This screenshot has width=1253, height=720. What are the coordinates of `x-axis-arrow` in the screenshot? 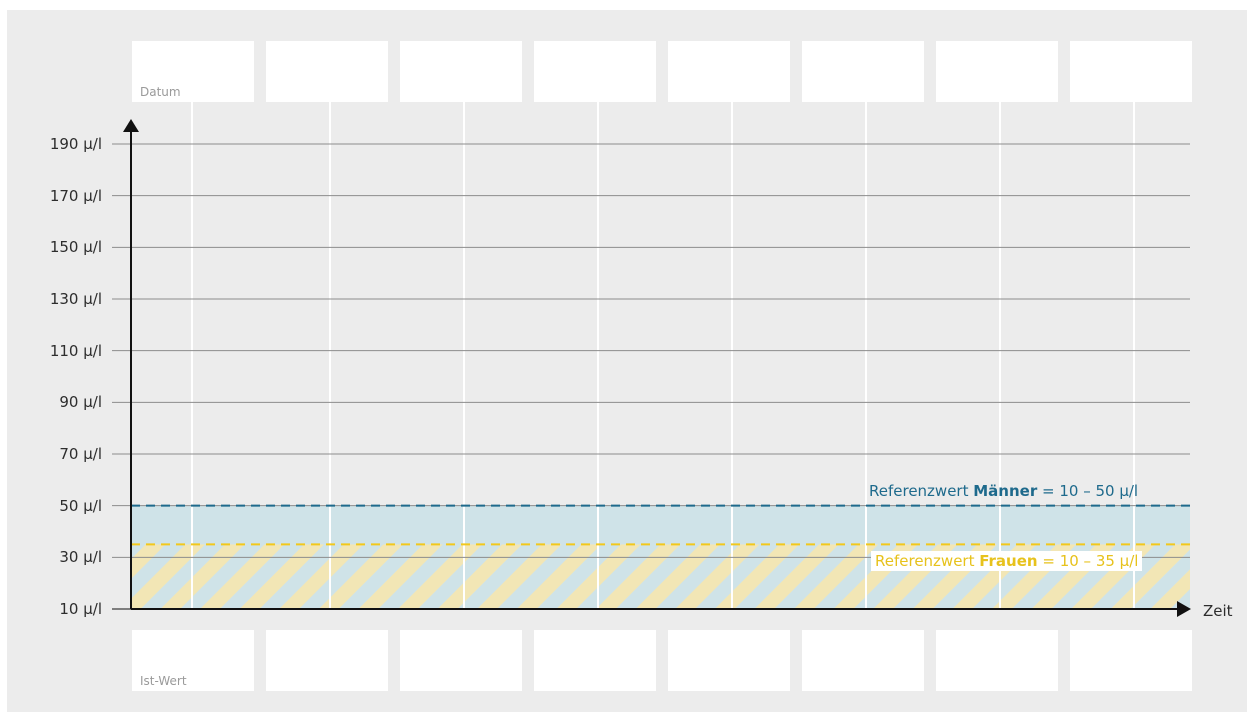 It's located at (1184, 609).